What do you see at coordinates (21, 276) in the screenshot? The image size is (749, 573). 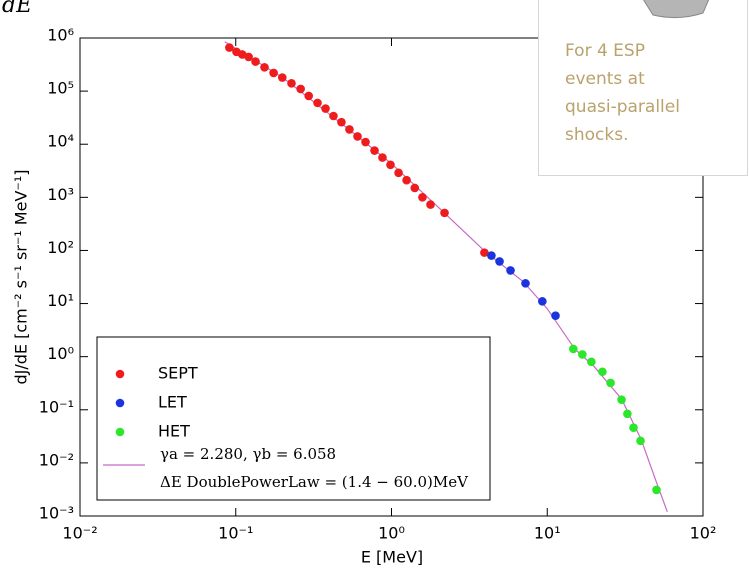 I see `y-axis-label: dJ/dE [cm⁻² s⁻¹ sr⁻¹ MeV⁻¹]` at bounding box center [21, 276].